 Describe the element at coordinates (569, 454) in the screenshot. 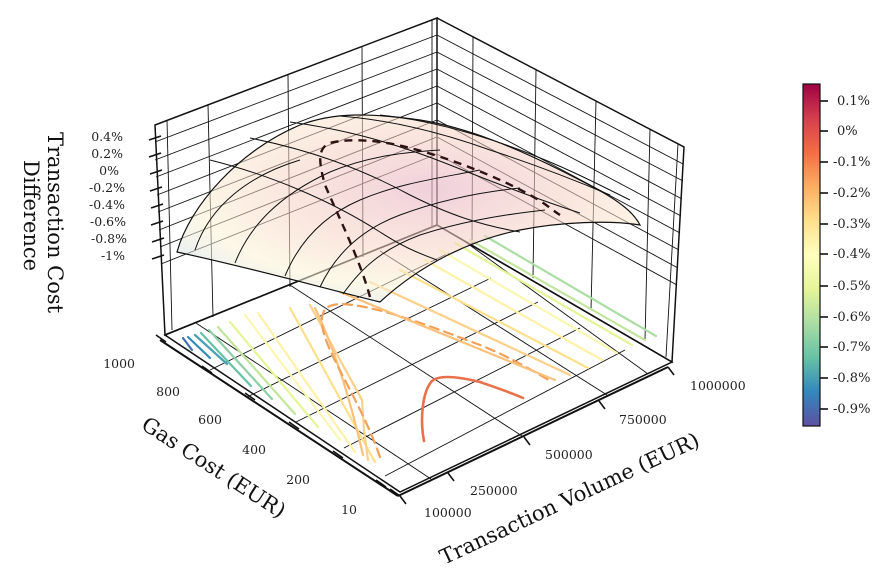

I see `x-tick-label: 500000` at that location.